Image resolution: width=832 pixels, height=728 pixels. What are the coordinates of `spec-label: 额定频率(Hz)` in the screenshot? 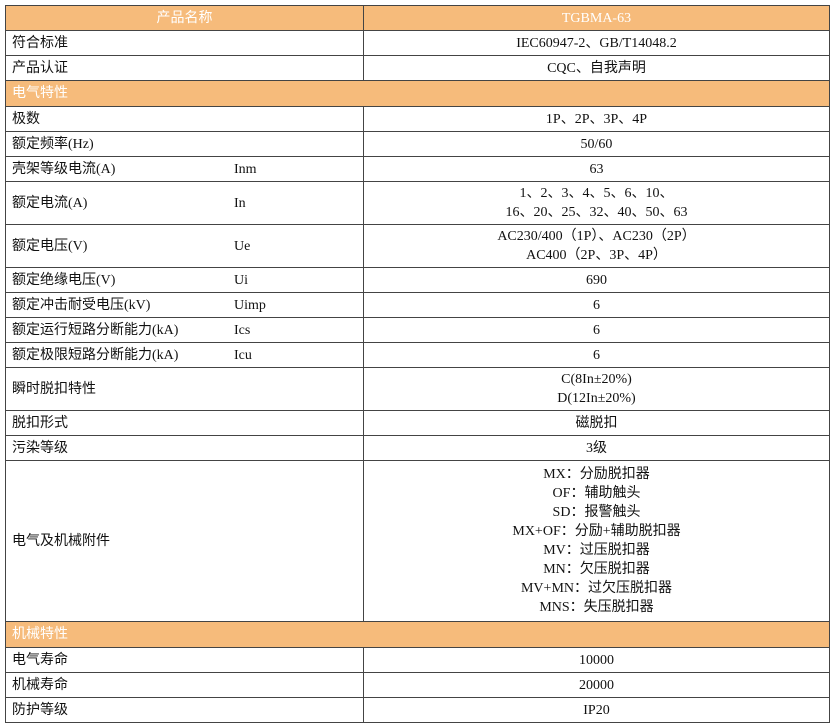 It's located at (53, 144).